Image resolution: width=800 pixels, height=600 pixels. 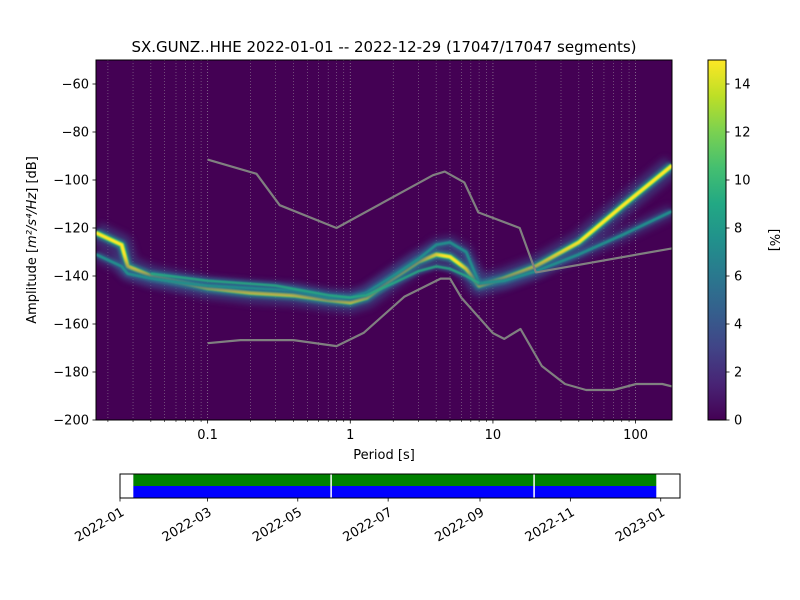 I want to click on colorbar-tick-label: 0, so click(x=738, y=421).